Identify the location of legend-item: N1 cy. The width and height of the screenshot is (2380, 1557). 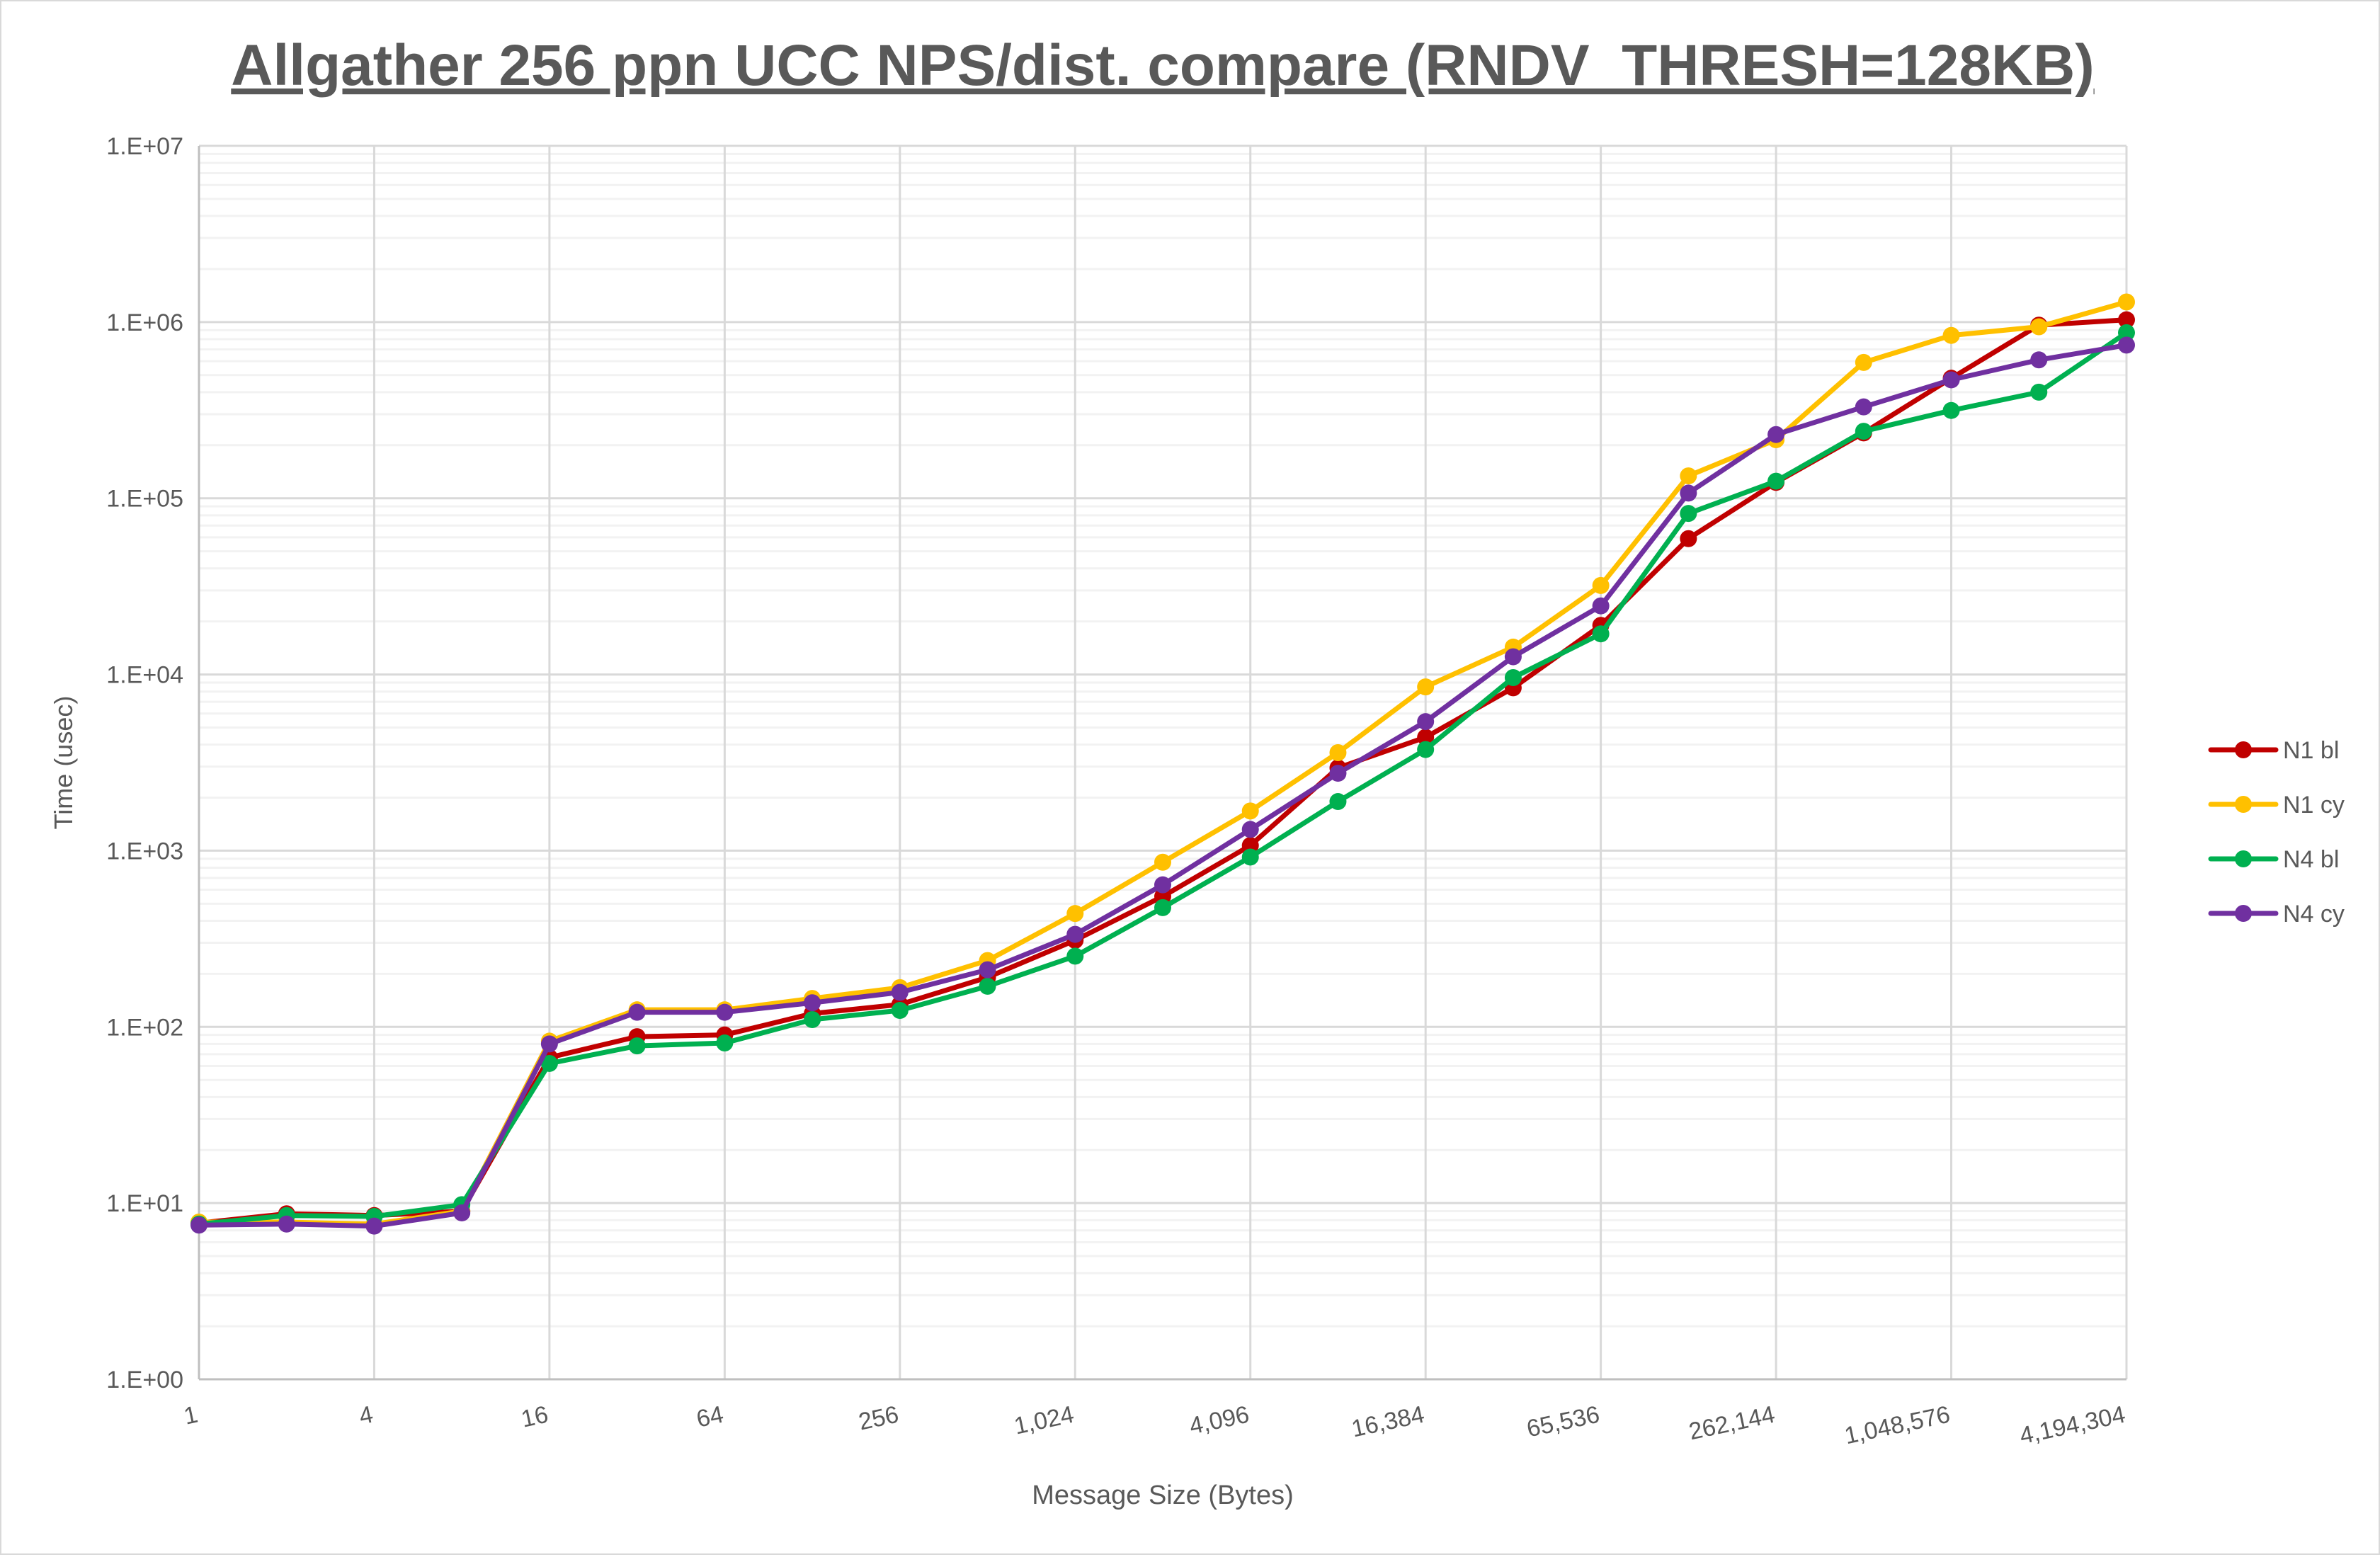
(2276, 805).